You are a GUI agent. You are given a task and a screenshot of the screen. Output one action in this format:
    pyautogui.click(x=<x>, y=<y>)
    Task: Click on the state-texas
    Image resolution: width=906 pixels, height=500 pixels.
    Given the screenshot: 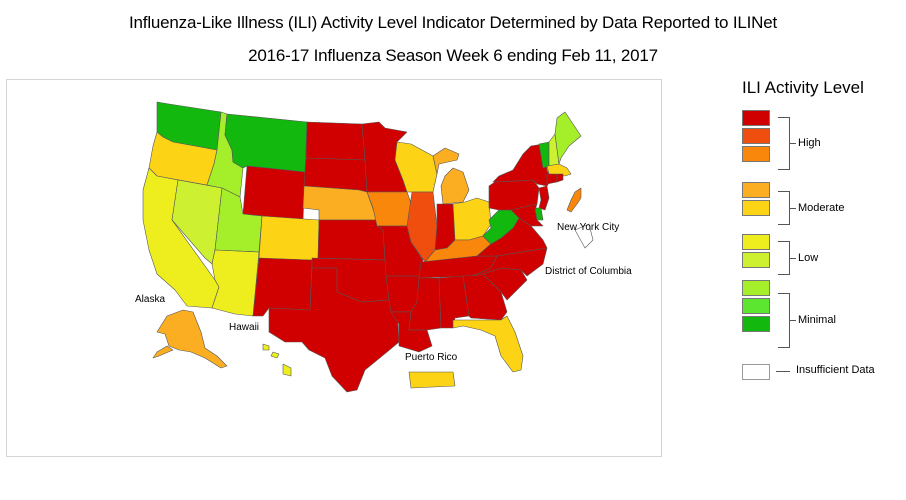 What is the action you would take?
    pyautogui.click(x=334, y=330)
    